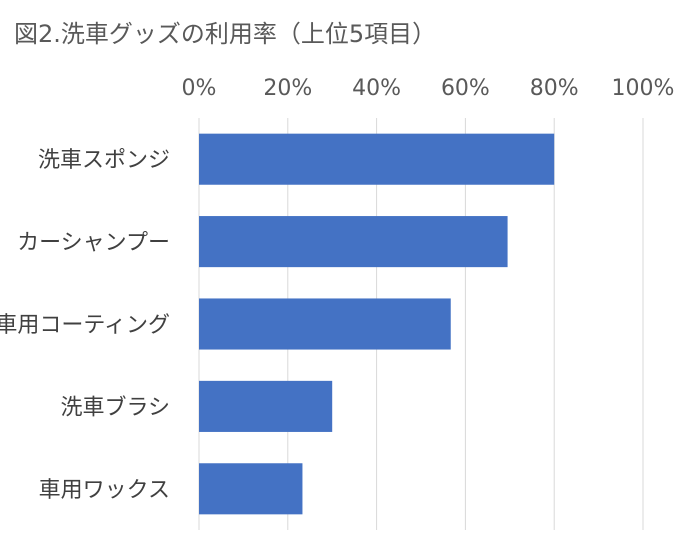 Image resolution: width=700 pixels, height=560 pixels. I want to click on x-tick-label: 20%, so click(287, 88).